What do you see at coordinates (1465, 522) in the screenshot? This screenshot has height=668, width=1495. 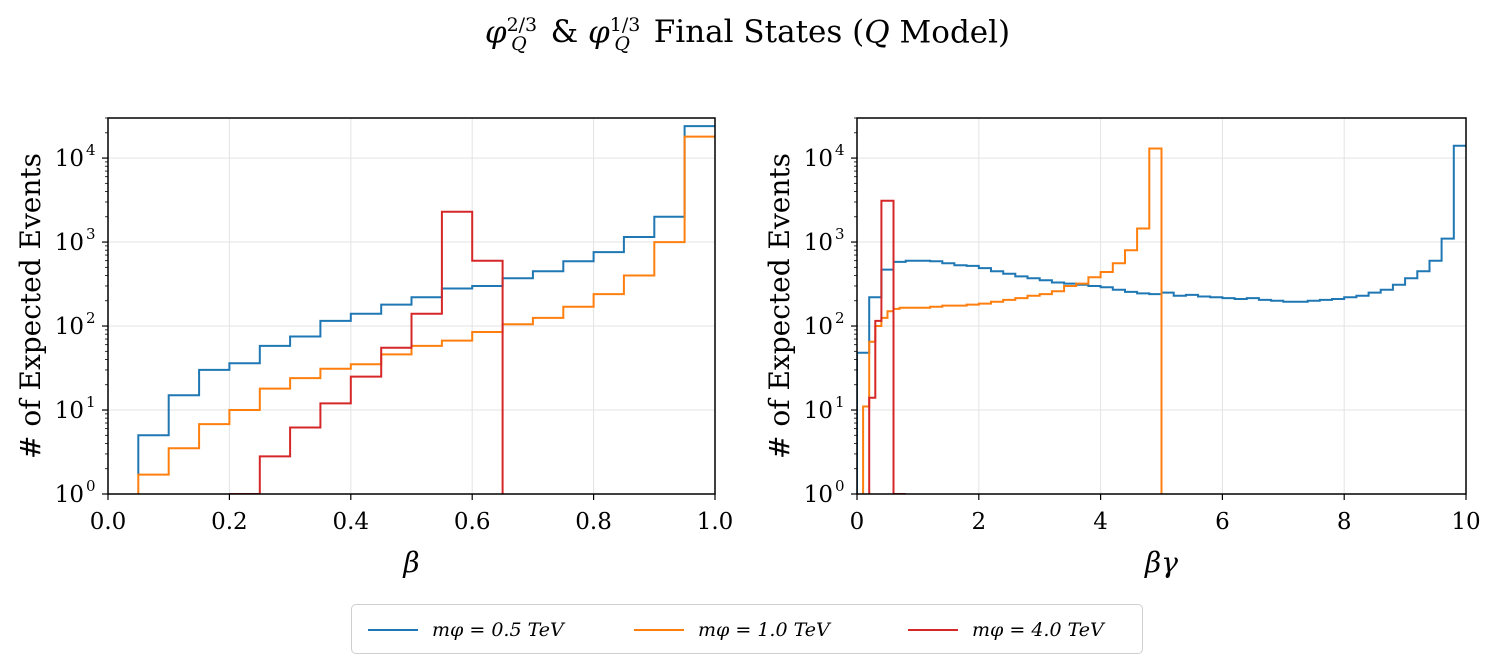 I see `chart1-xtick-label-5: 10` at bounding box center [1465, 522].